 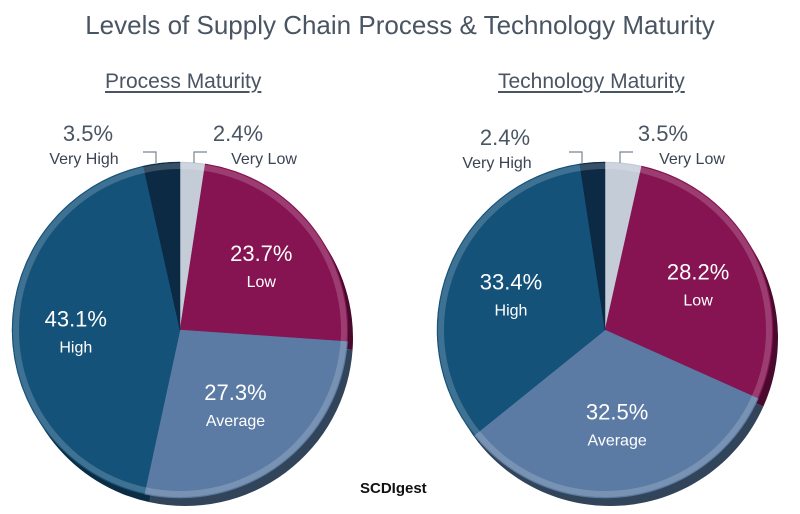 What do you see at coordinates (238, 133) in the screenshot?
I see `value-label-very-low: 2.4%` at bounding box center [238, 133].